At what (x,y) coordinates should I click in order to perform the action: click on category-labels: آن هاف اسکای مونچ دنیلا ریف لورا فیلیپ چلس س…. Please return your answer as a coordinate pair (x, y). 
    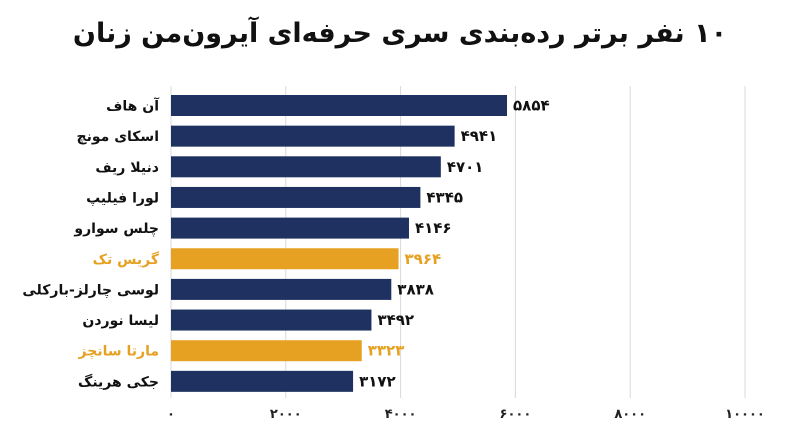
    Looking at the image, I should click on (91, 244).